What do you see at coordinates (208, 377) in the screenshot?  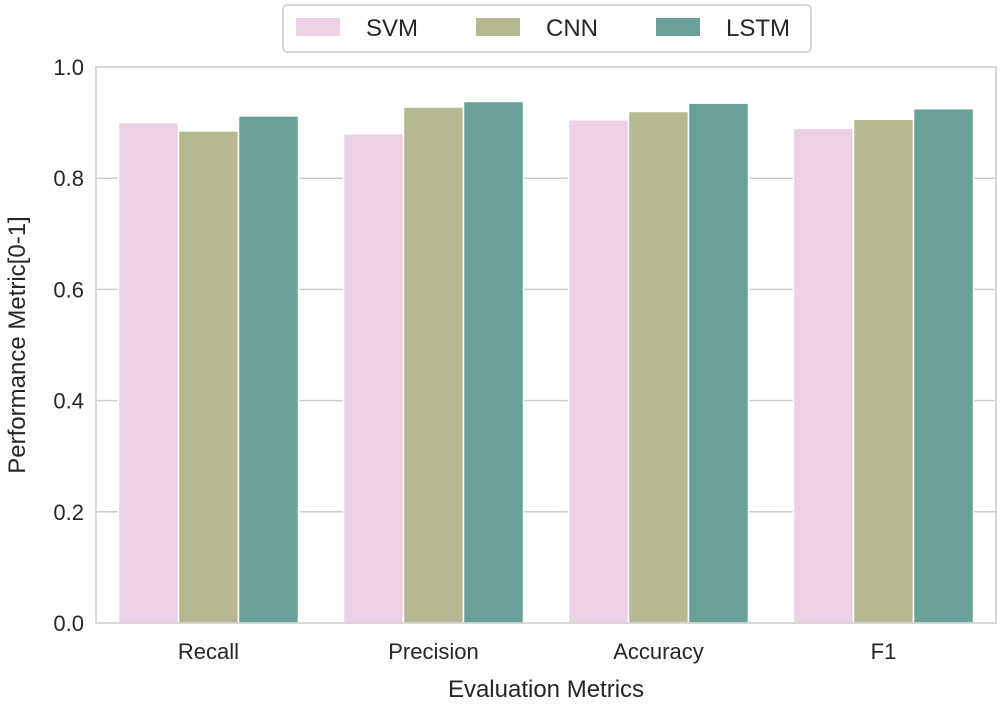 I see `bar-cnn-recall` at bounding box center [208, 377].